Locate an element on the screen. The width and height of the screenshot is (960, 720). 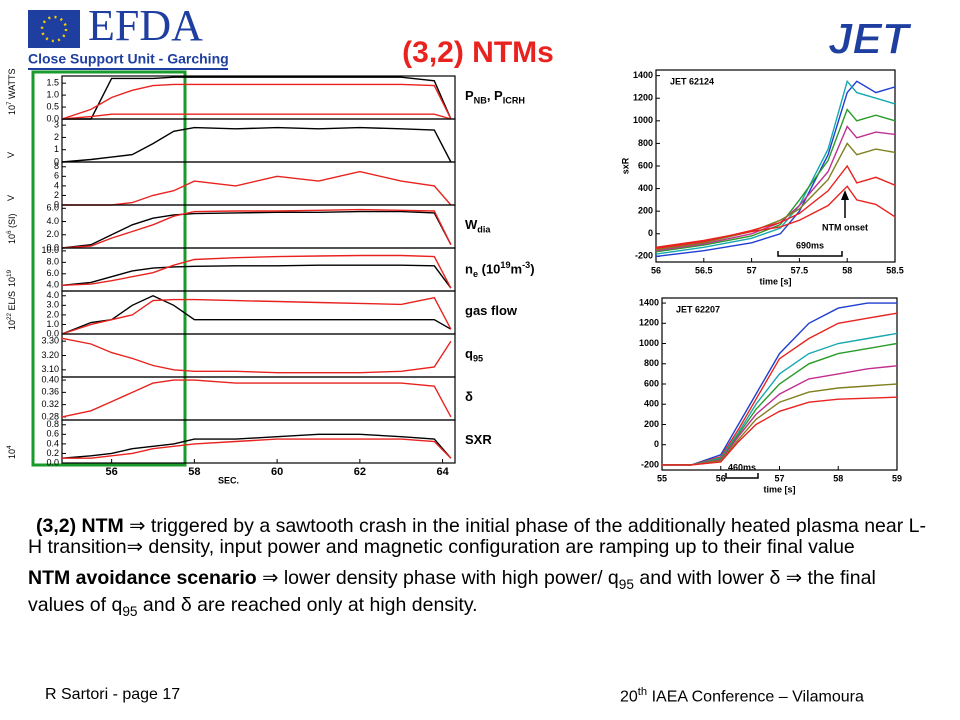
text-run: q is located at coordinates (469, 353).